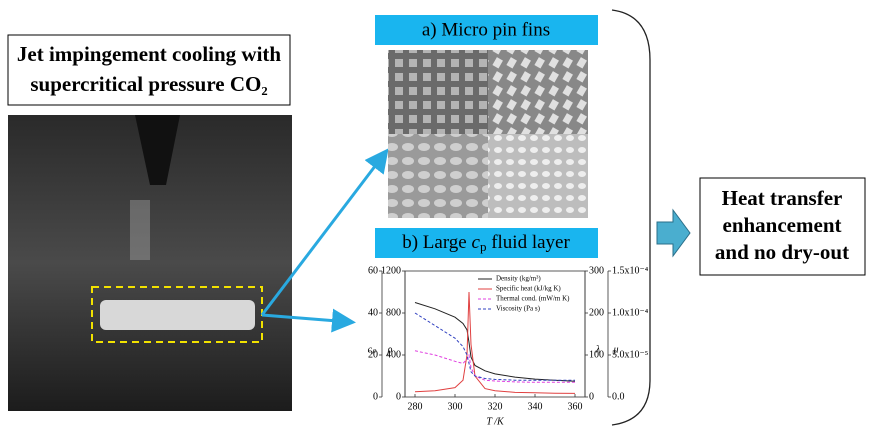  Describe the element at coordinates (518, 309) in the screenshot. I see `legend-label: Viscosity (Pa s)` at that location.